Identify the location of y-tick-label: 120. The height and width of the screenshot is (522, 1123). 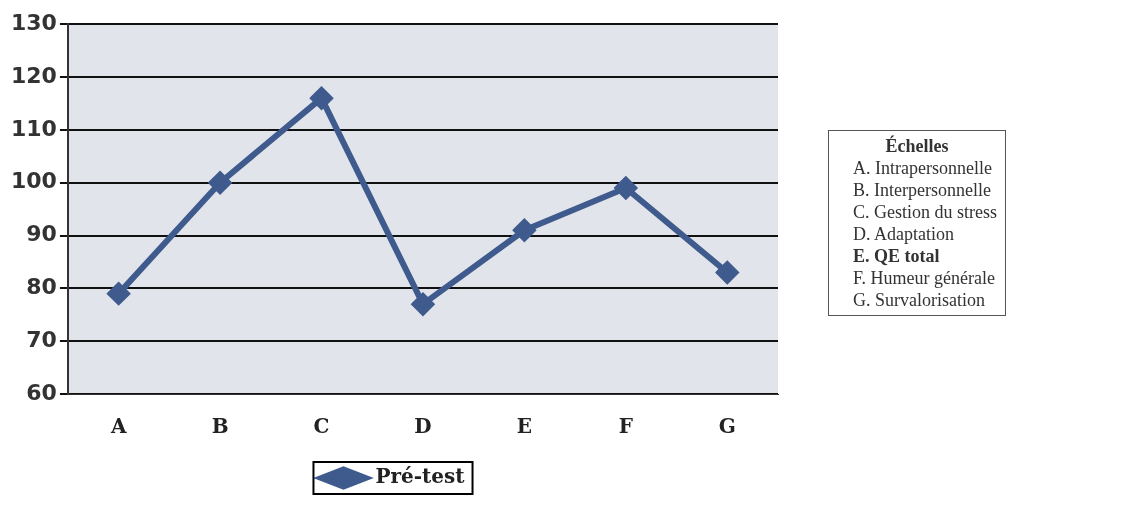
(33, 75).